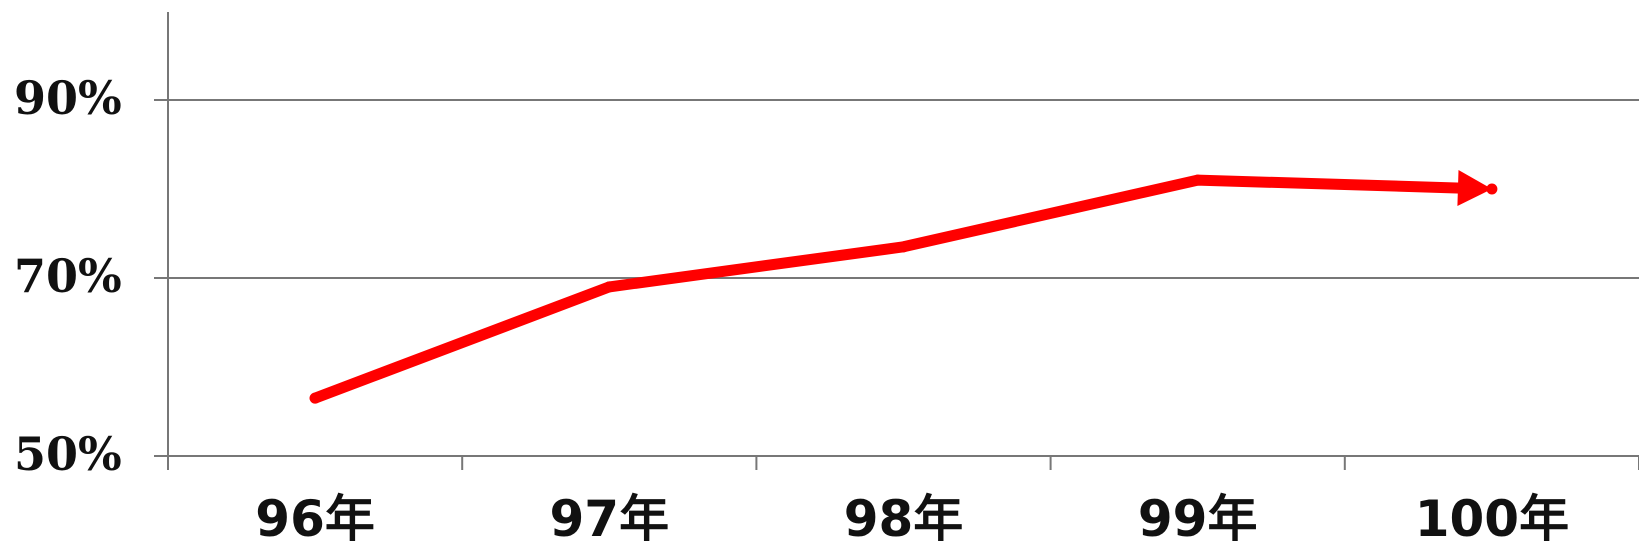 This screenshot has width=1639, height=560. I want to click on y-tick-labels: 50% 70% 90%, so click(68, 276).